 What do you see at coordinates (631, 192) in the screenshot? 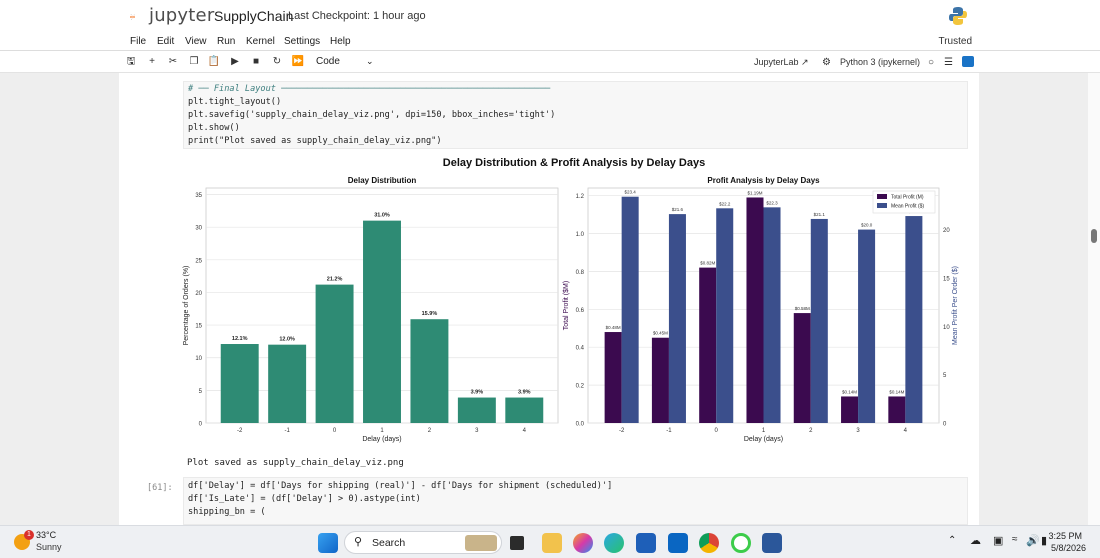
I see `data-label: $23.4` at bounding box center [631, 192].